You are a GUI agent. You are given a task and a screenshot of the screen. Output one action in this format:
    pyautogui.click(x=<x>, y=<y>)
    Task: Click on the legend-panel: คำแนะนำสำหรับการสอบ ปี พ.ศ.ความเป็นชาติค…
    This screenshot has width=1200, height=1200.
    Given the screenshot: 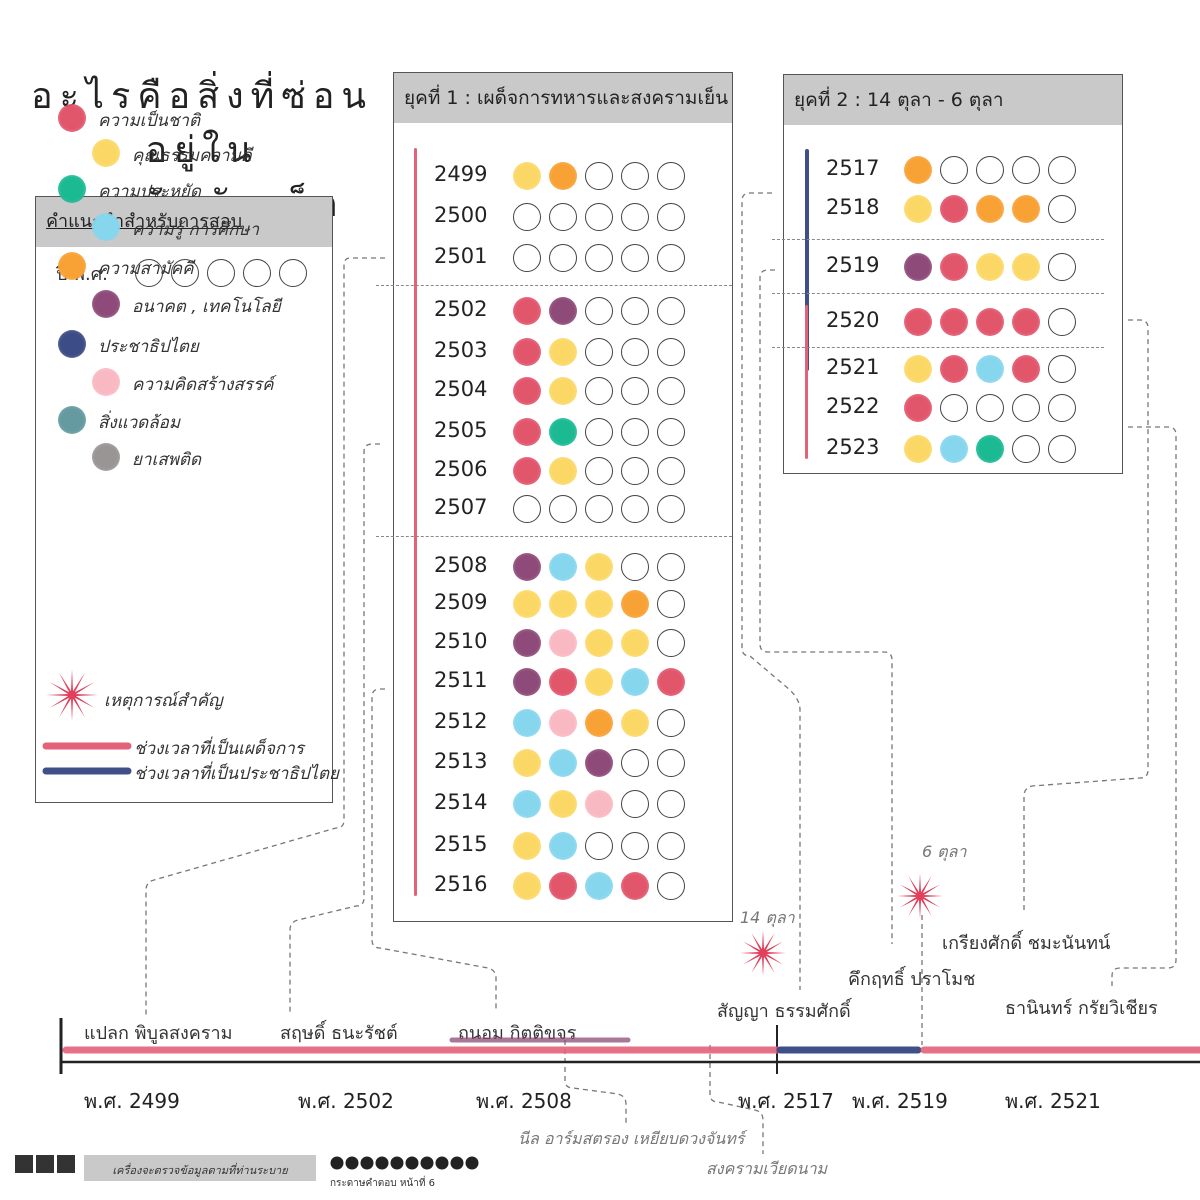 What is the action you would take?
    pyautogui.click(x=187, y=453)
    